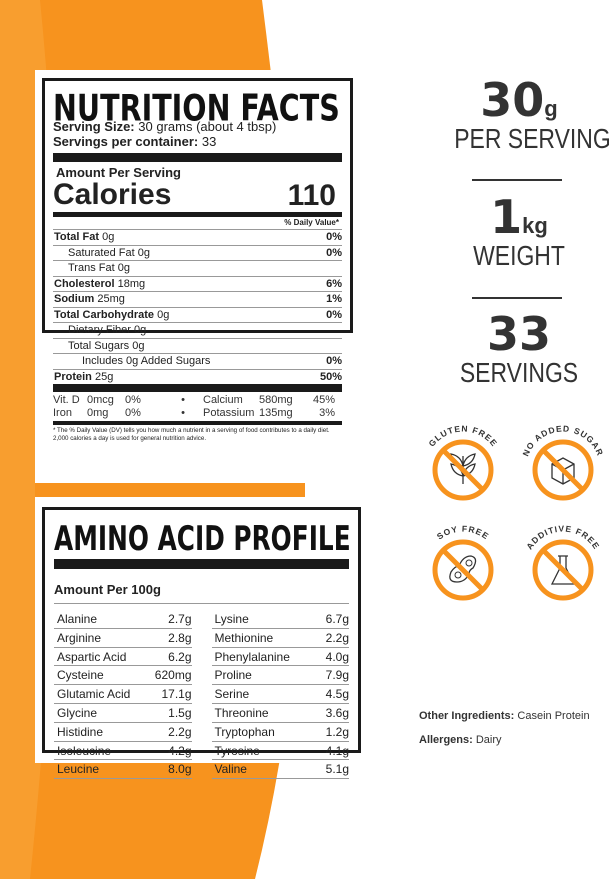 The width and height of the screenshot is (609, 879). I want to click on stat-protein: 30g PER SERVING, so click(524, 115).